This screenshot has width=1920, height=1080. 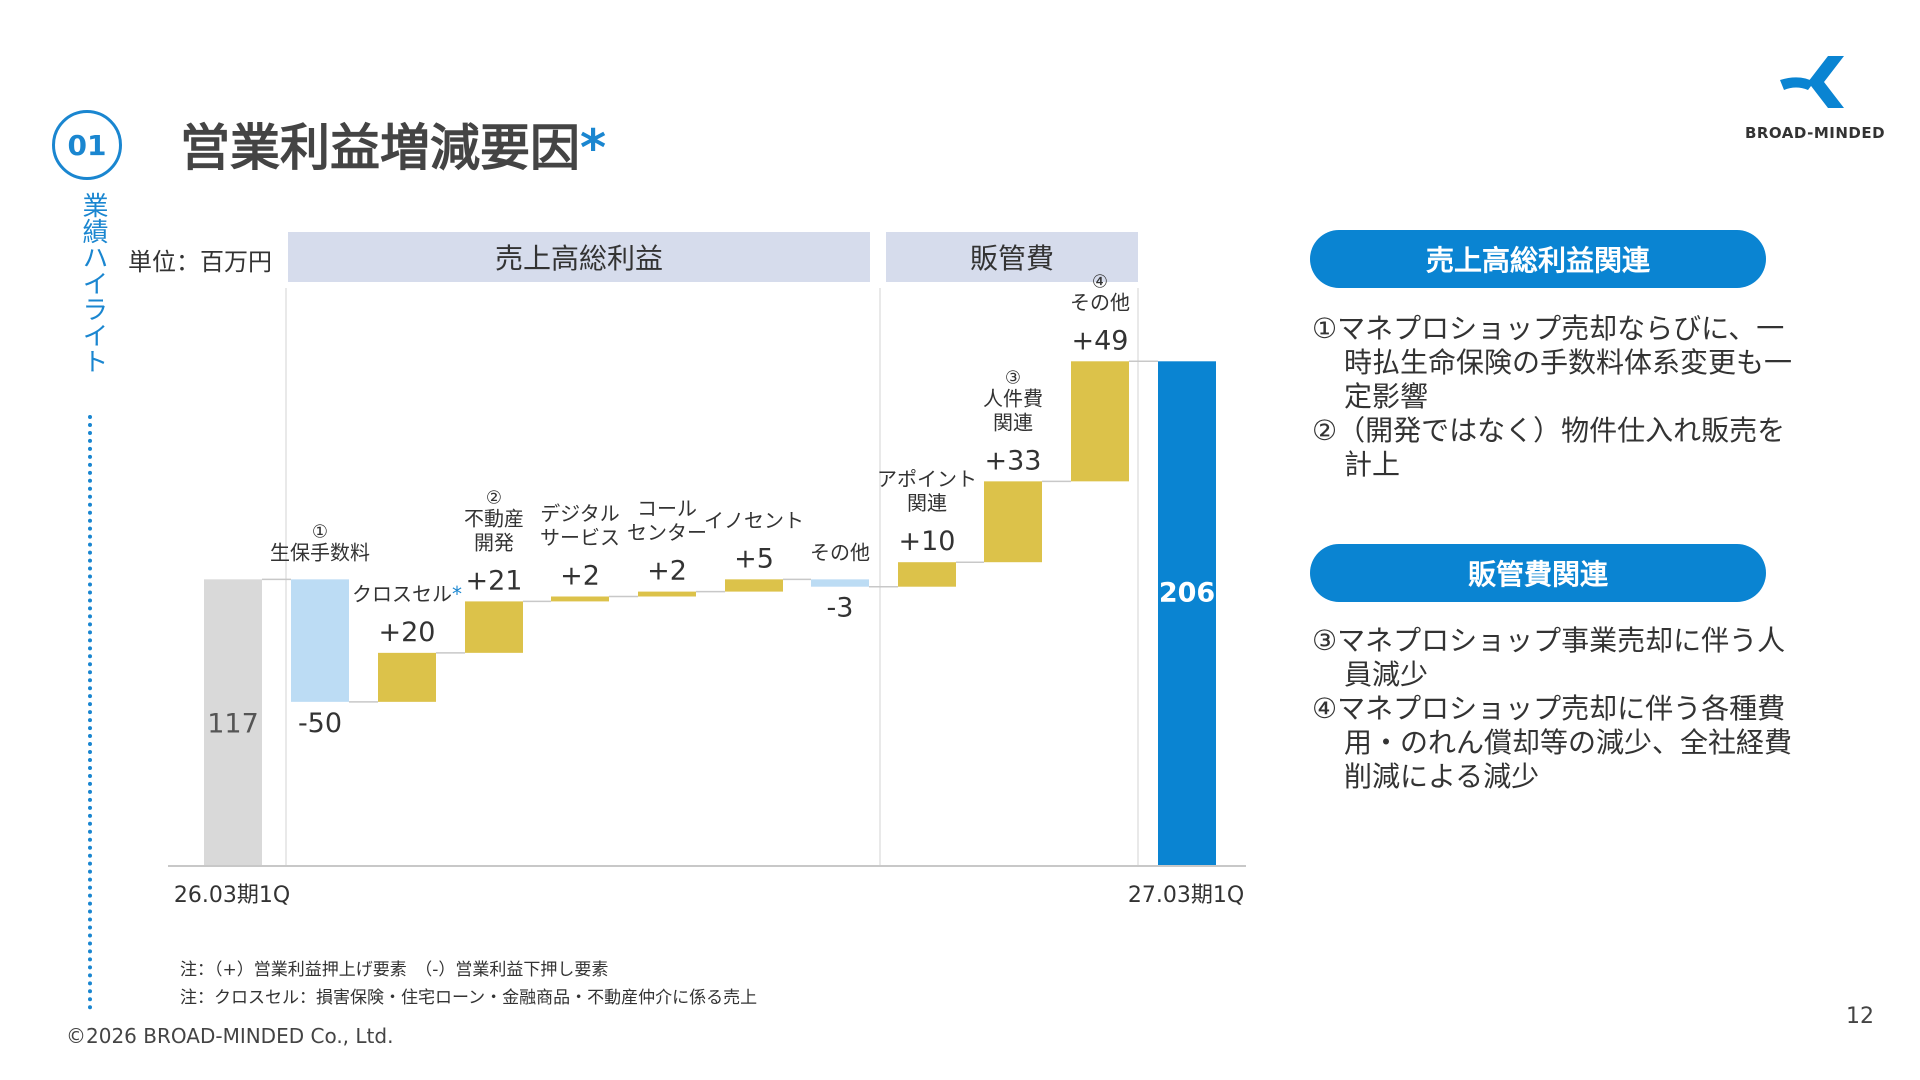 What do you see at coordinates (667, 509) in the screenshot?
I see `step-category-label: コール` at bounding box center [667, 509].